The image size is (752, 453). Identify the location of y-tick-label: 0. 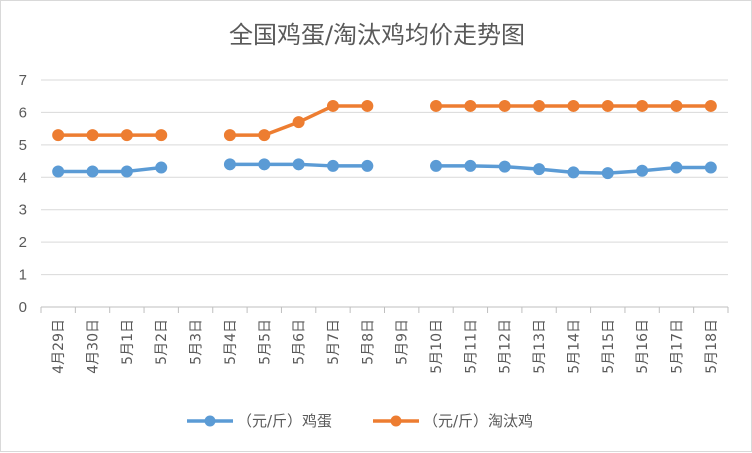
(23, 307).